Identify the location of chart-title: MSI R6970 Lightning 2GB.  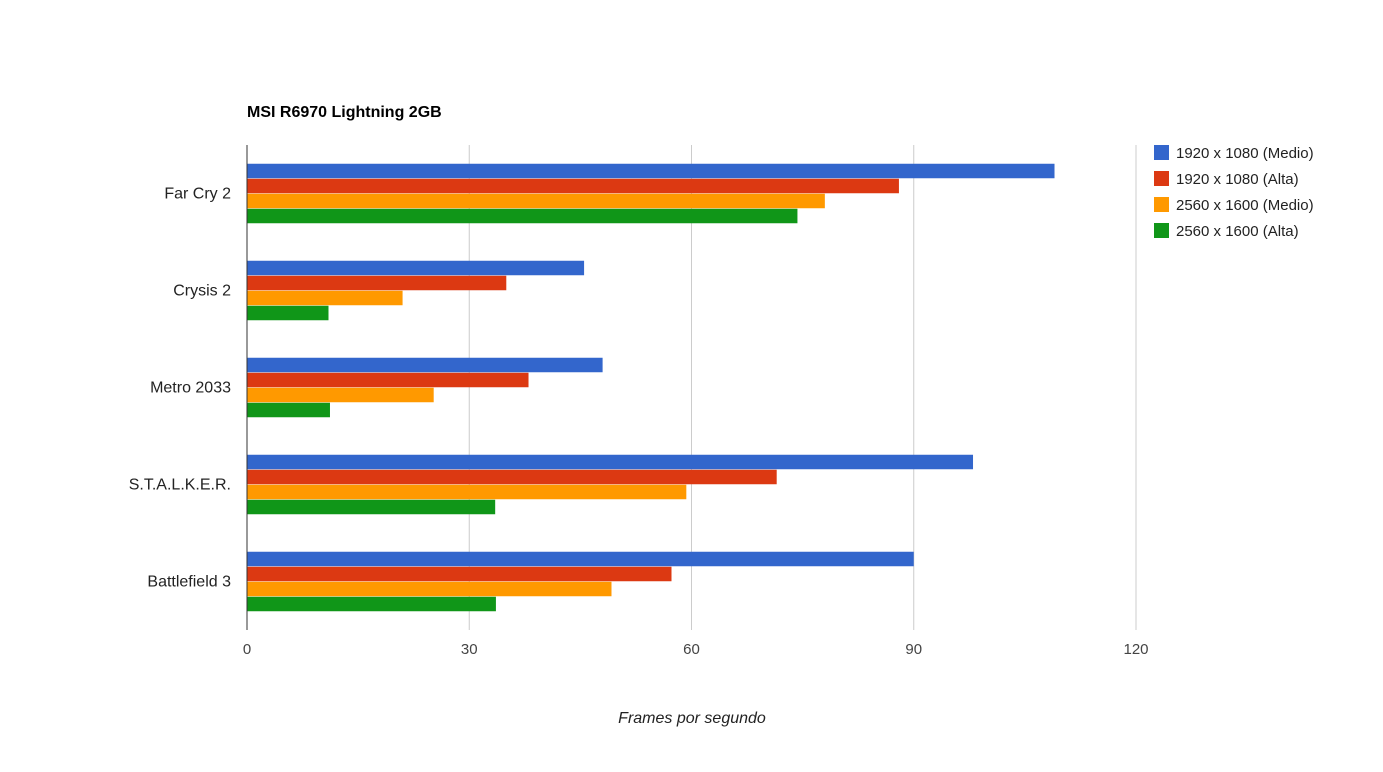
(344, 112).